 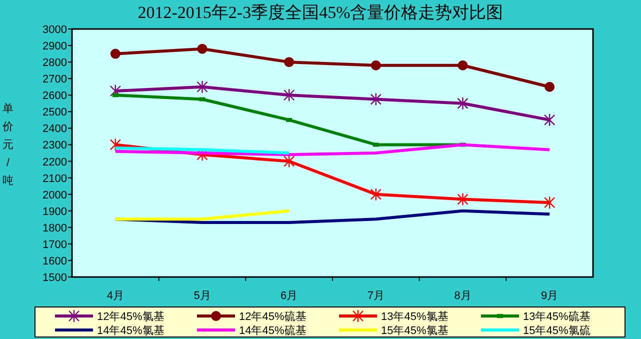 I want to click on chart-title: 2012-2015年2-3季度全国45%含量价格走势对比图, so click(x=321, y=12).